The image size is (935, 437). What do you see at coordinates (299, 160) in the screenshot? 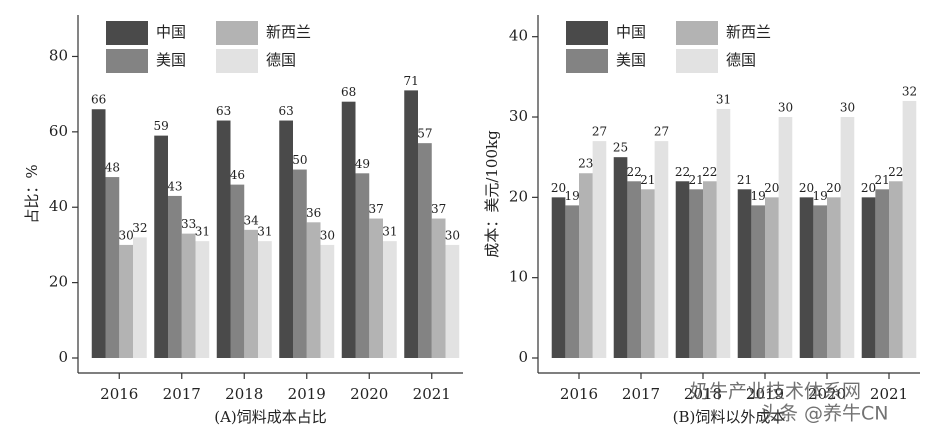
I see `value-label: 50` at bounding box center [299, 160].